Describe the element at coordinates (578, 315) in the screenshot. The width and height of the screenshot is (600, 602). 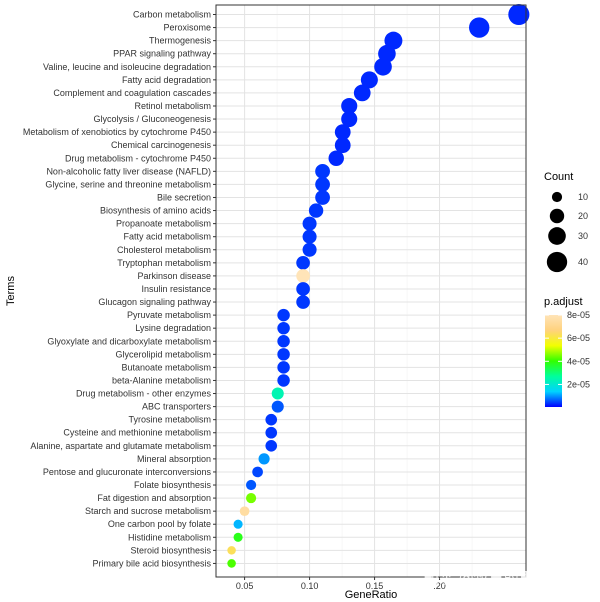
I see `color-legend-label: 8e-05` at that location.